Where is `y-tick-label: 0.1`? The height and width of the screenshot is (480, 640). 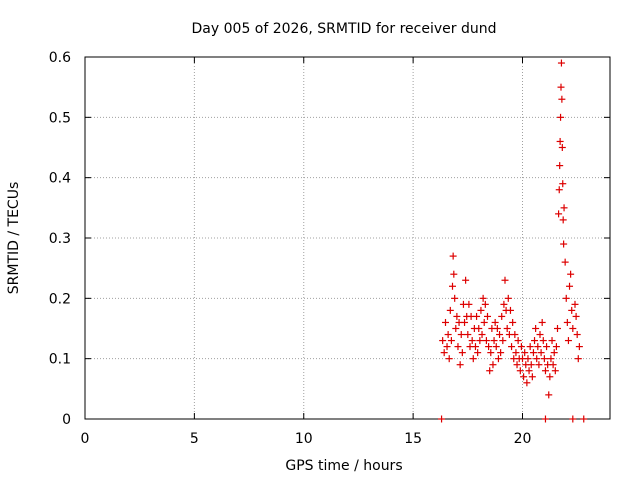
y-tick-label: 0.1 is located at coordinates (60, 360).